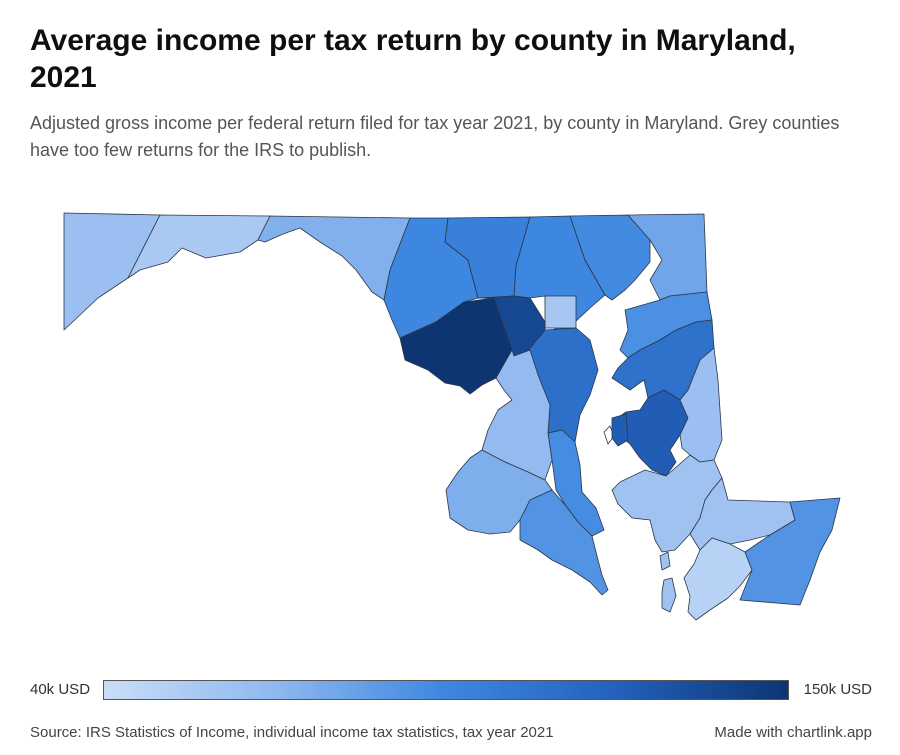 This screenshot has height=755, width=900. Describe the element at coordinates (620, 430) in the screenshot. I see `county-talbot-island` at that location.